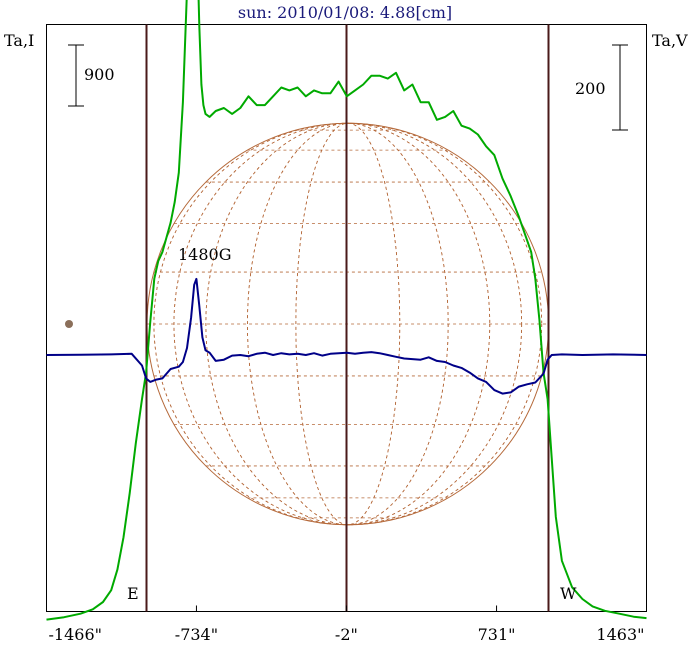 The width and height of the screenshot is (696, 649). I want to click on west-limb-label: W, so click(568, 593).